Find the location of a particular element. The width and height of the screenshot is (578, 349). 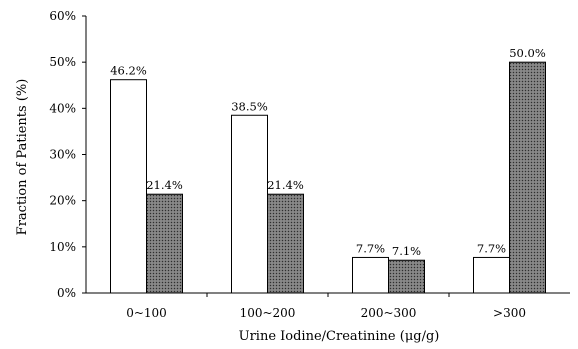

x-tick-label: 200~300 is located at coordinates (389, 313).